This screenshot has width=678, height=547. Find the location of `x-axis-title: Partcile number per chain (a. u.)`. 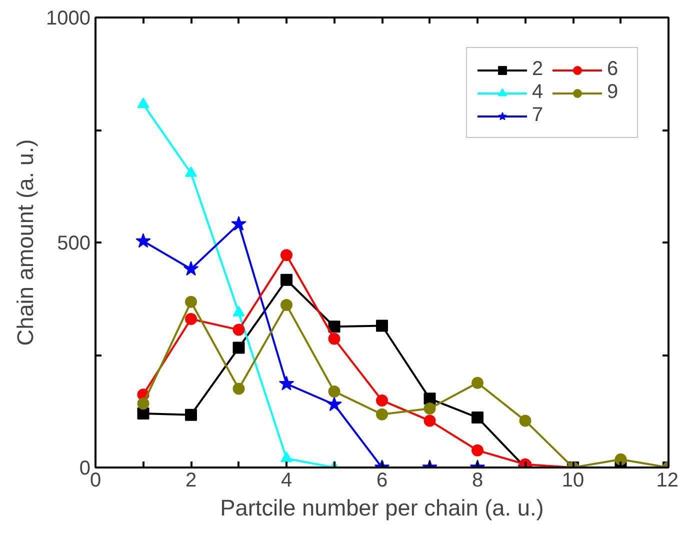

x-axis-title: Partcile number per chain (a. u.) is located at coordinates (382, 507).